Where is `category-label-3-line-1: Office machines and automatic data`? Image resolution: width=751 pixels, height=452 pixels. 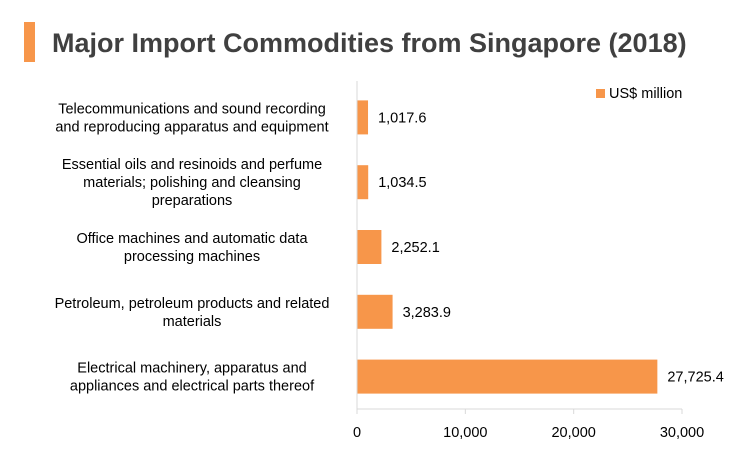
category-label-3-line-1: Office machines and automatic data is located at coordinates (192, 239).